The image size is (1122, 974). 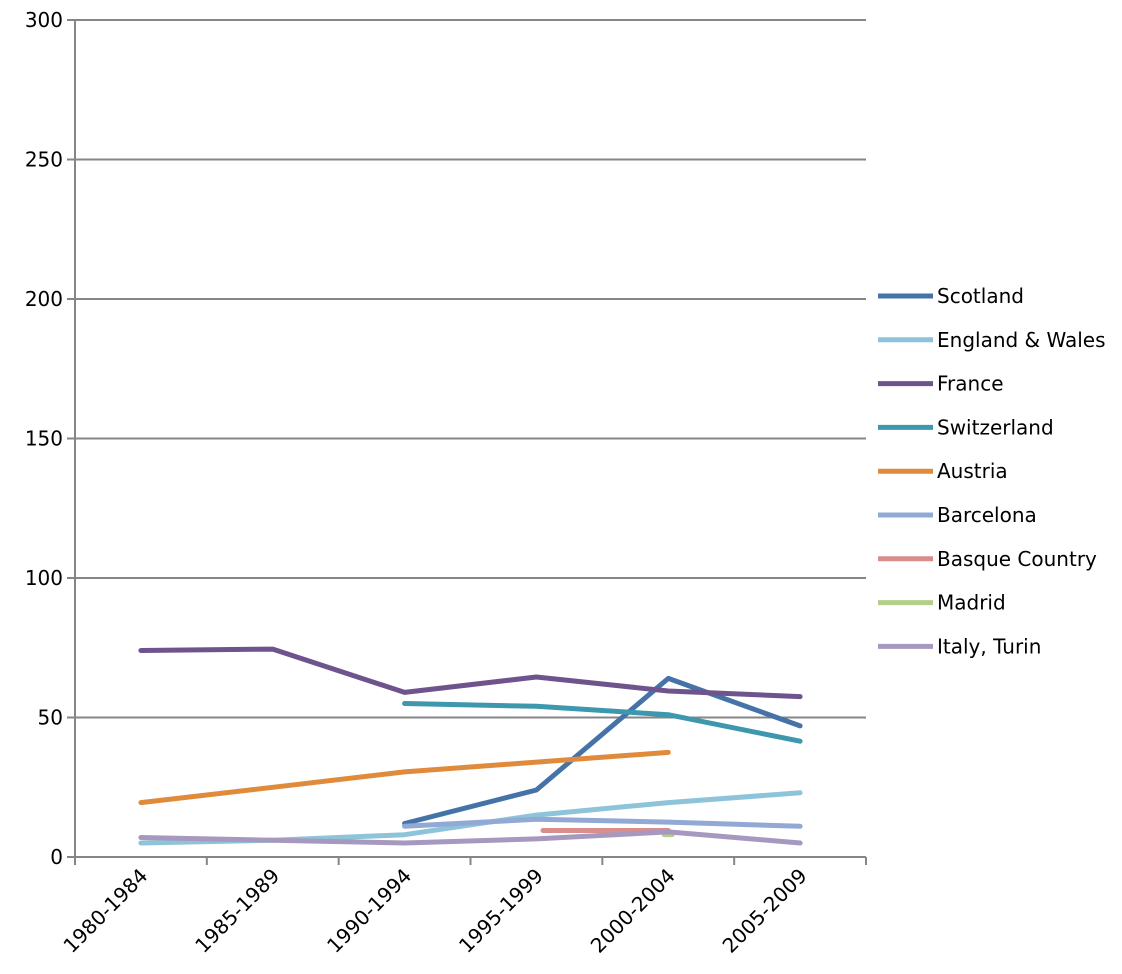 What do you see at coordinates (470, 837) in the screenshot?
I see `series-line-italy-turin` at bounding box center [470, 837].